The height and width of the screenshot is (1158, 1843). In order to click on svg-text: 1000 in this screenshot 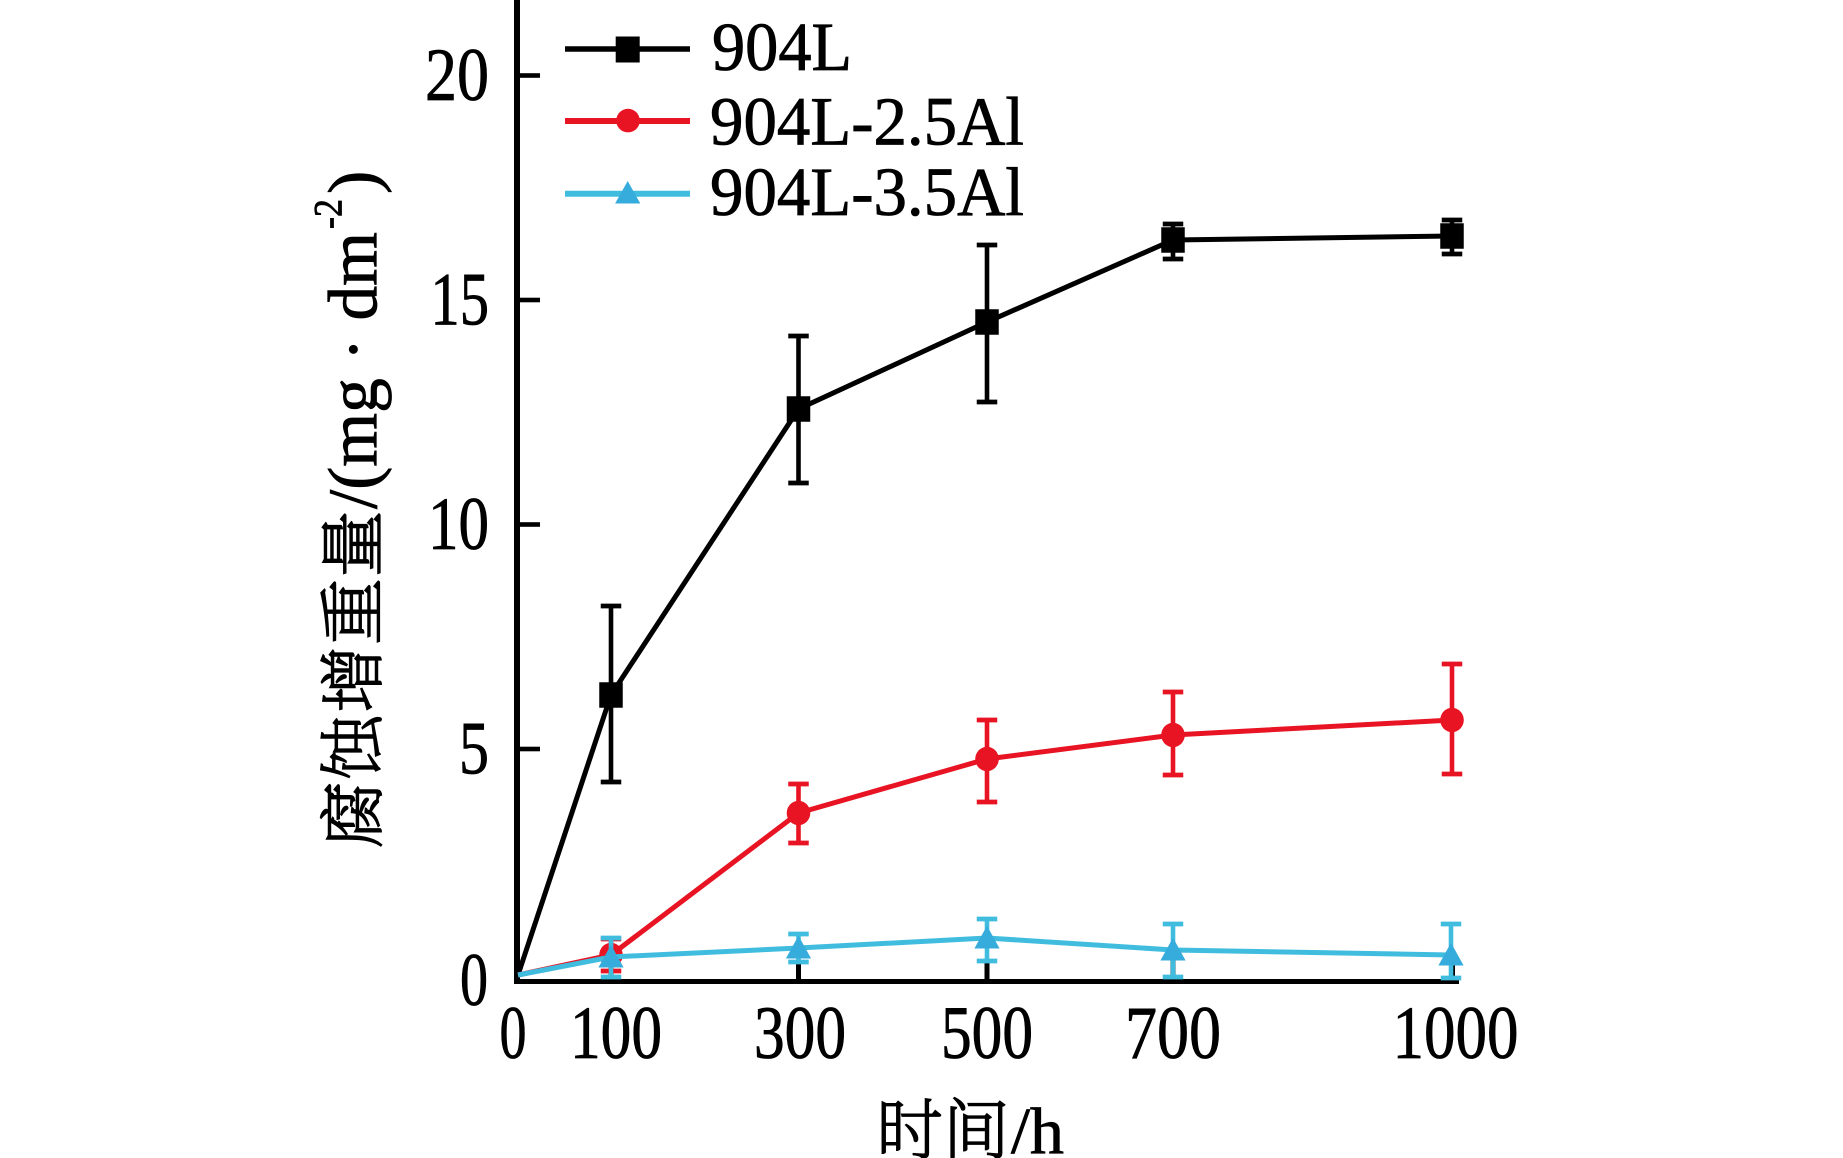, I will do `click(1456, 1033)`.